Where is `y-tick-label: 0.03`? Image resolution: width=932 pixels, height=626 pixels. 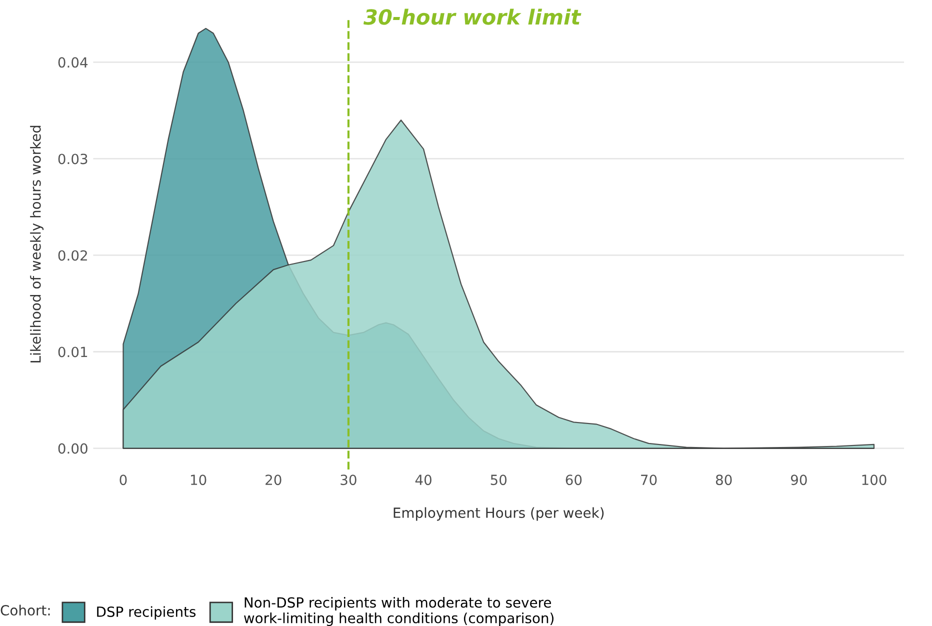 y-tick-label: 0.03 is located at coordinates (73, 159).